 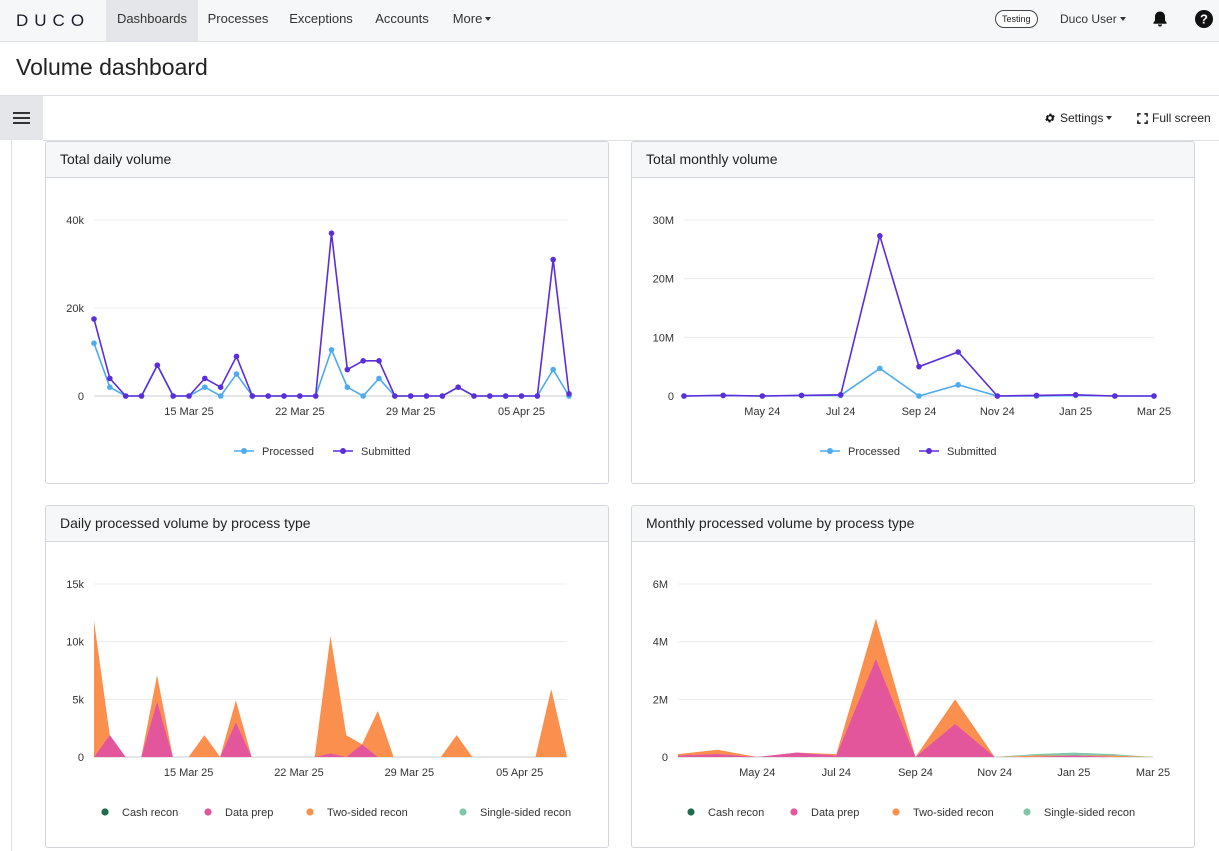 I want to click on y-tick-label: 0, so click(x=671, y=397).